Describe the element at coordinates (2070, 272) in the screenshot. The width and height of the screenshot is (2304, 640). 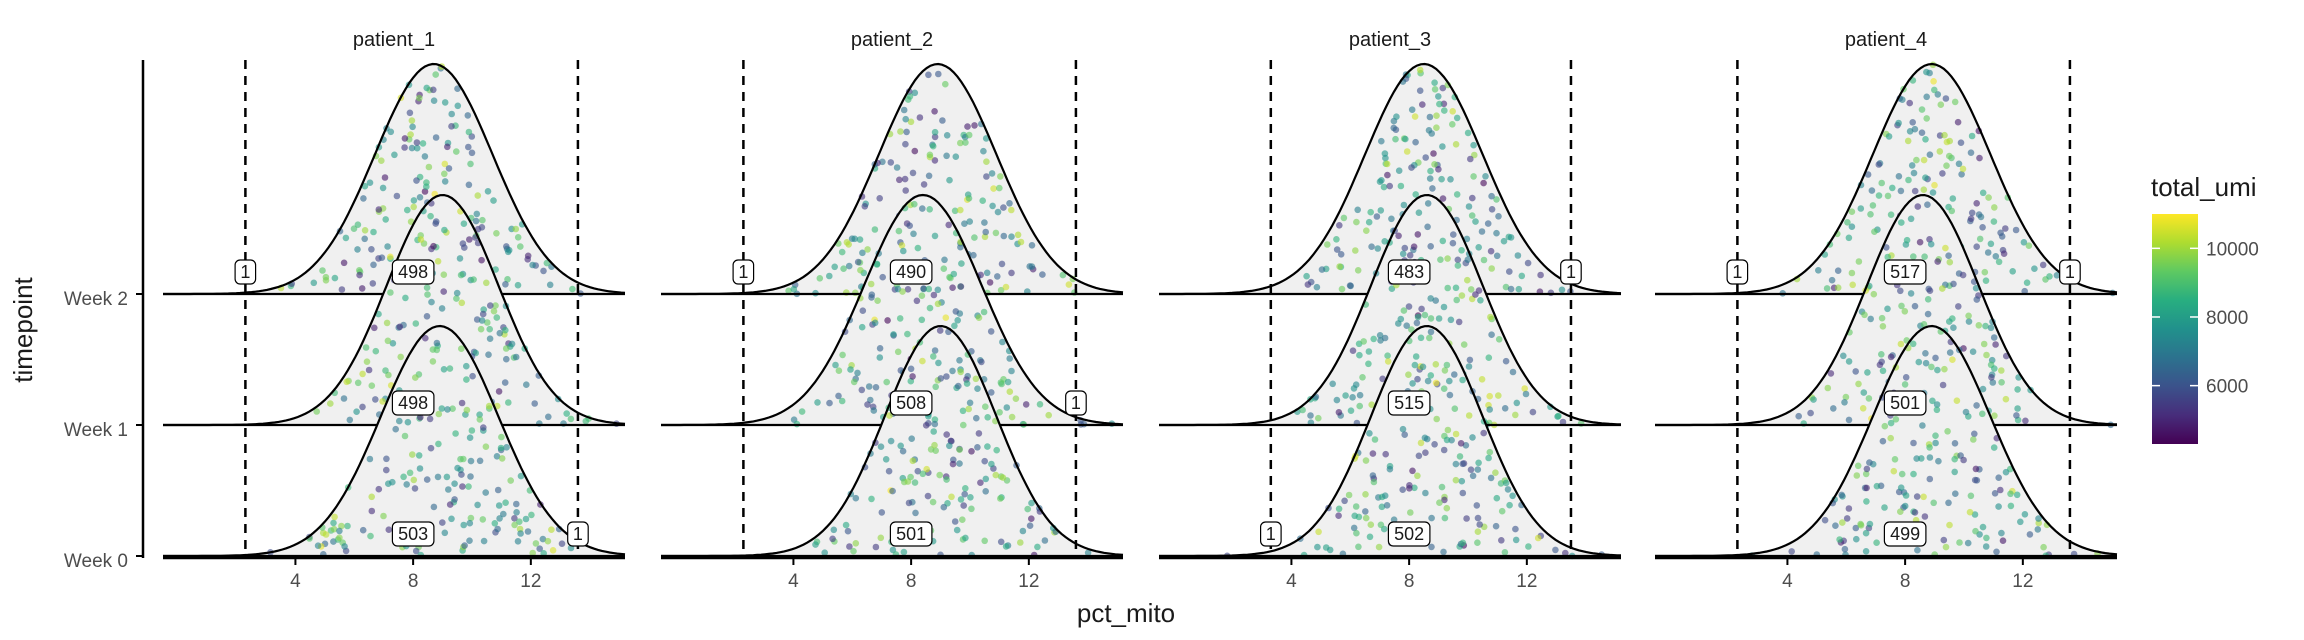
I see `count-label-text: 1` at that location.